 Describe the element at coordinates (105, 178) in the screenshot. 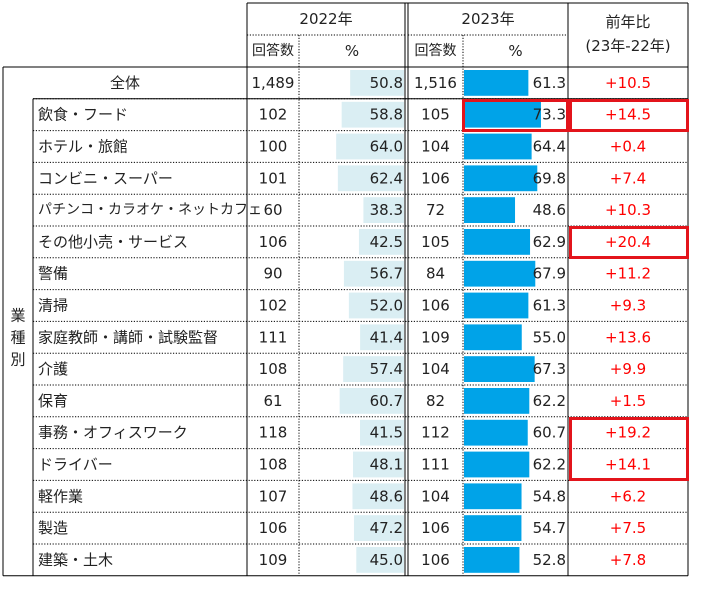

I see `row-label: コンビニ・スーパー` at that location.